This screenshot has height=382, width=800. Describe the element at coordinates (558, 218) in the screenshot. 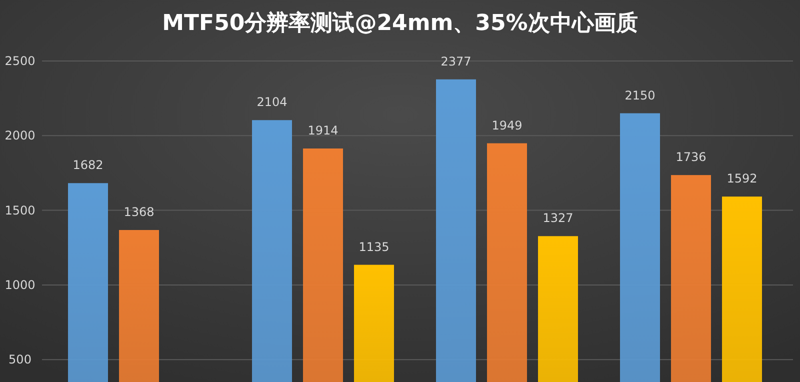

I see `data-label: 1327` at that location.